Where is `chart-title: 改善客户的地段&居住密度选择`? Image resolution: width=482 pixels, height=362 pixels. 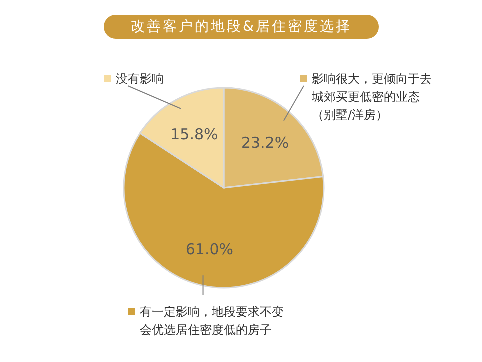
chart-title: 改善客户的地段&居住密度选择 is located at coordinates (241, 27).